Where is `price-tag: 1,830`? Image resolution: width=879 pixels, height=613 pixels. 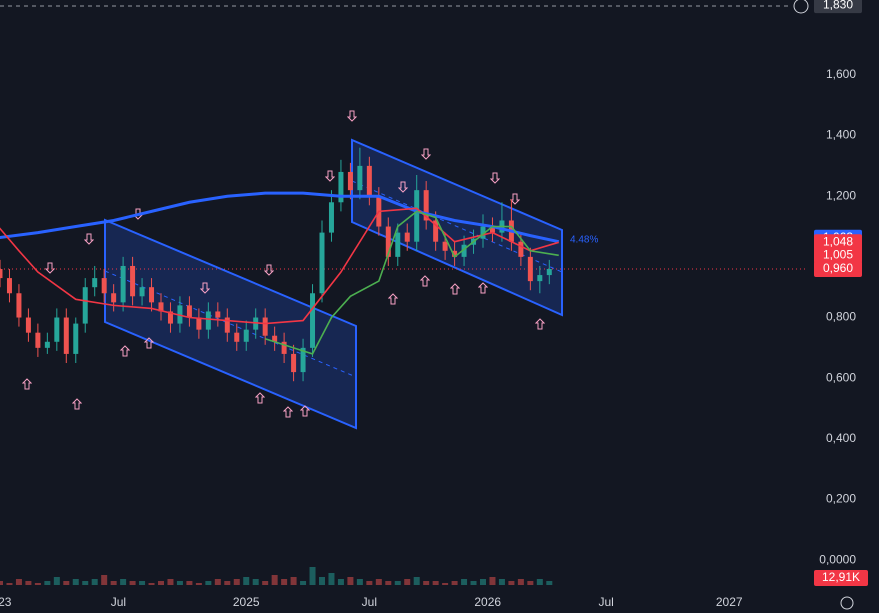 price-tag: 1,830 is located at coordinates (838, 7).